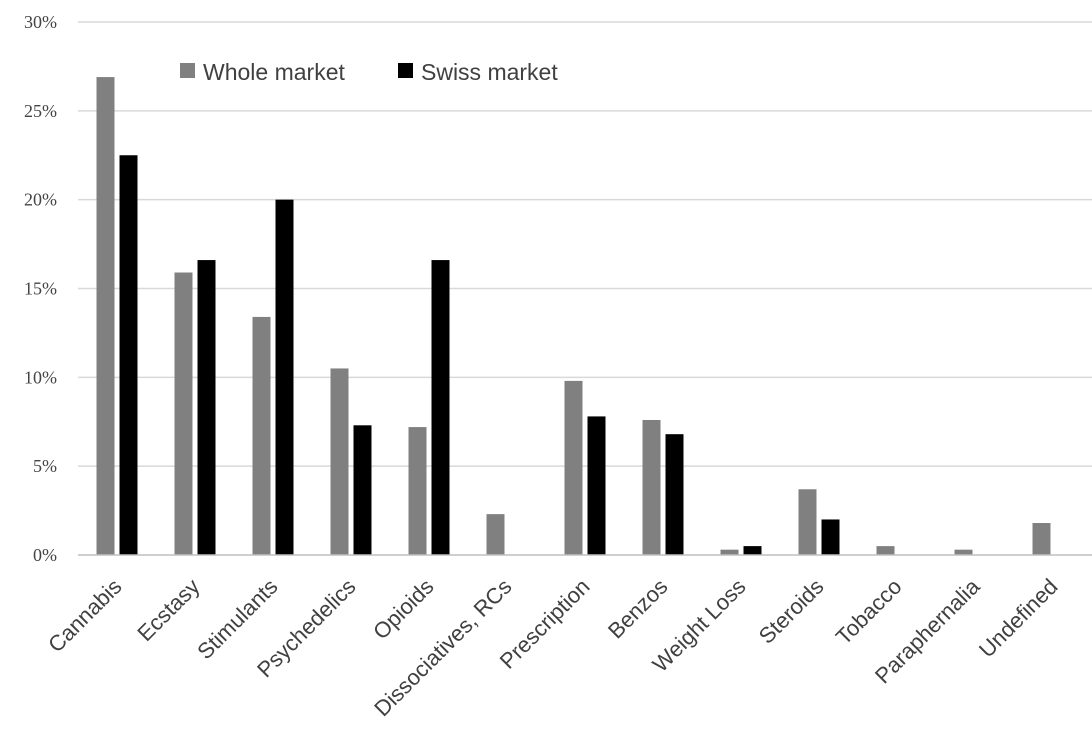 Image resolution: width=1092 pixels, height=755 pixels. Describe the element at coordinates (206, 407) in the screenshot. I see `bar-swiss-market-ecstasy` at that location.